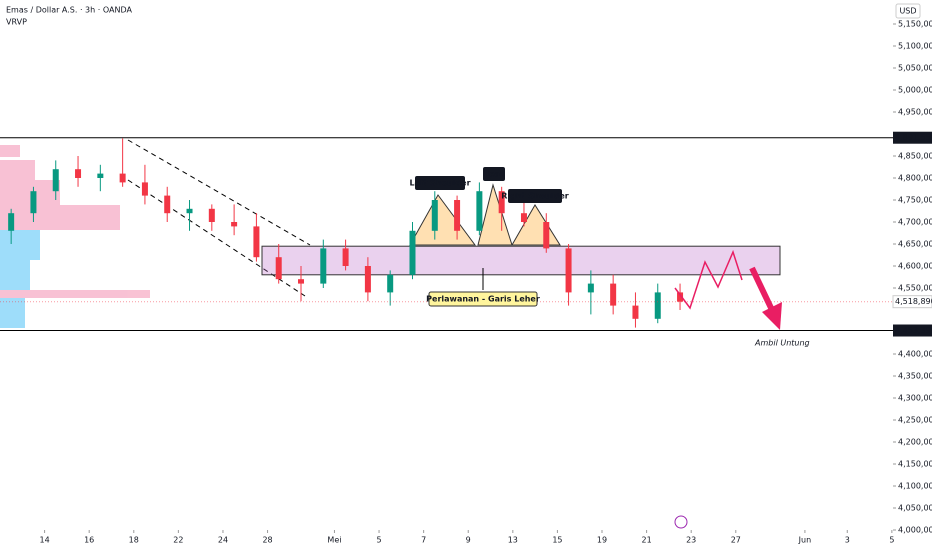 The width and height of the screenshot is (932, 550). I want to click on time-axis, so click(466, 540).